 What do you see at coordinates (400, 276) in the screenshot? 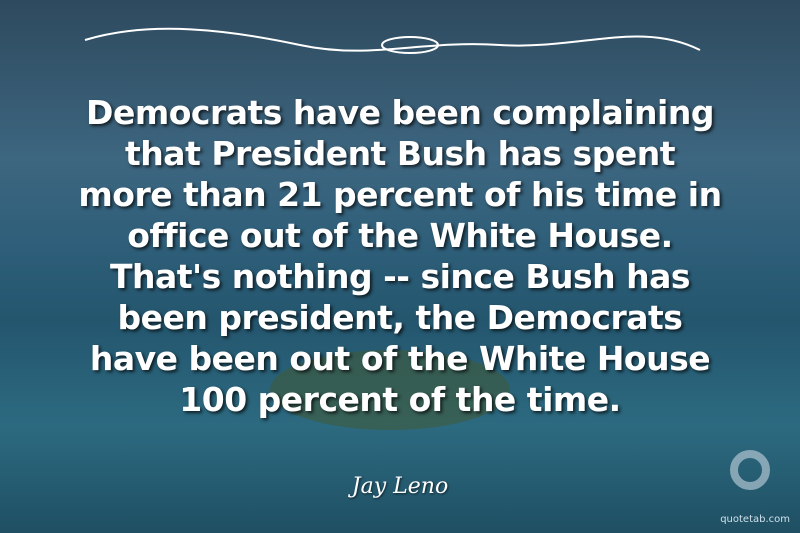
I see `quote-line: That's nothing -- since Bush has` at bounding box center [400, 276].